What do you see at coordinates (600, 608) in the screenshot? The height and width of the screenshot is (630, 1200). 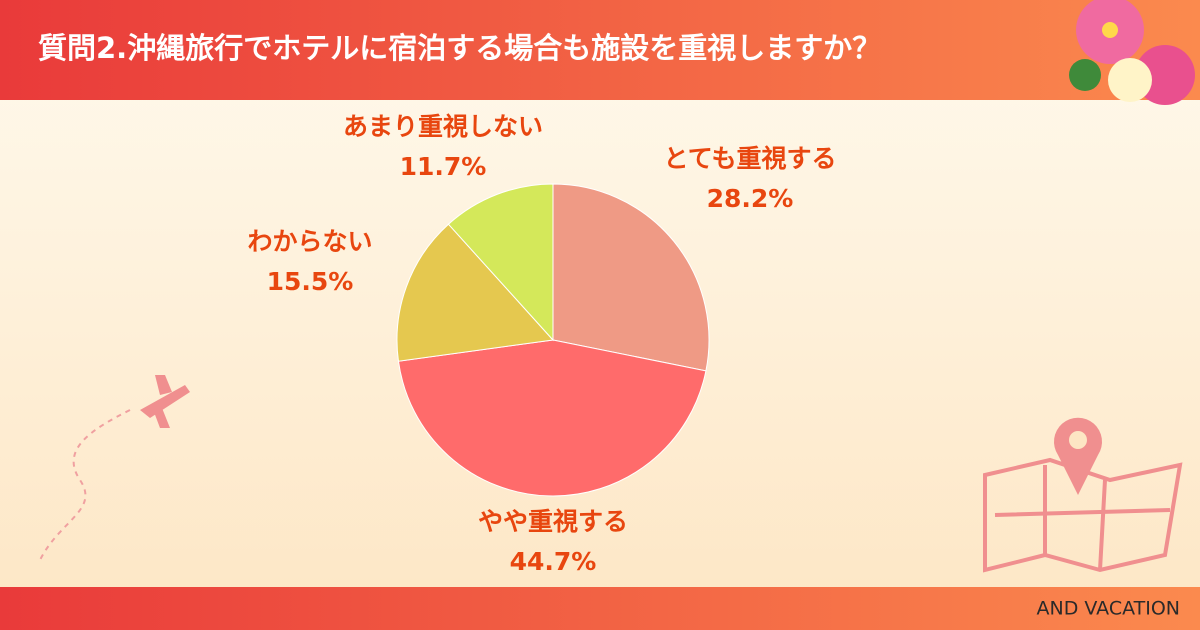 I see `footer-band` at bounding box center [600, 608].